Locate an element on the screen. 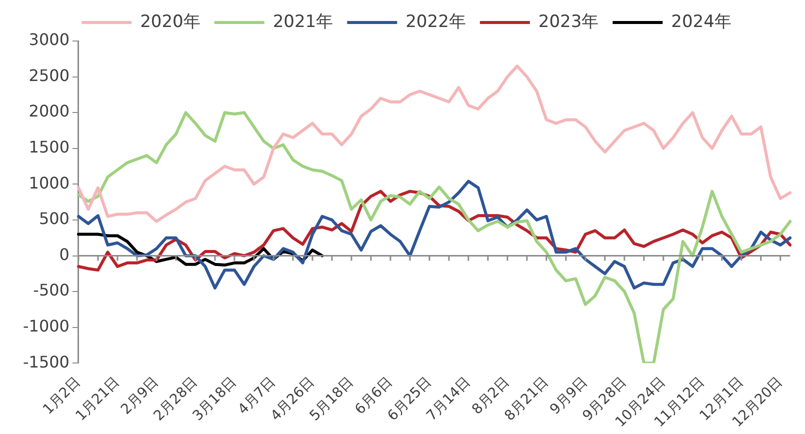 The width and height of the screenshot is (805, 434). legend-label: 2022年 is located at coordinates (436, 22).